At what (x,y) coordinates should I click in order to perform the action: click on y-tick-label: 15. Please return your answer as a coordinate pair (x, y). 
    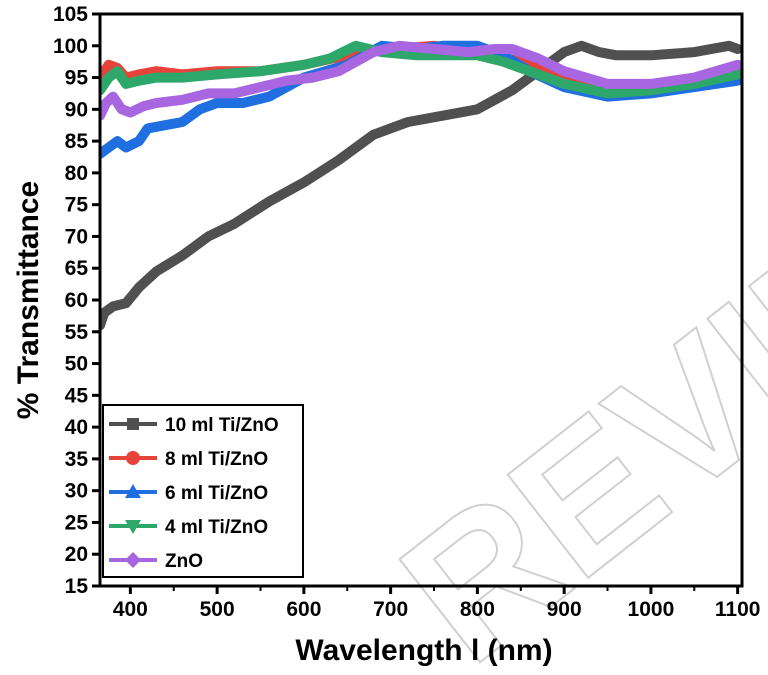
    Looking at the image, I should click on (77, 586).